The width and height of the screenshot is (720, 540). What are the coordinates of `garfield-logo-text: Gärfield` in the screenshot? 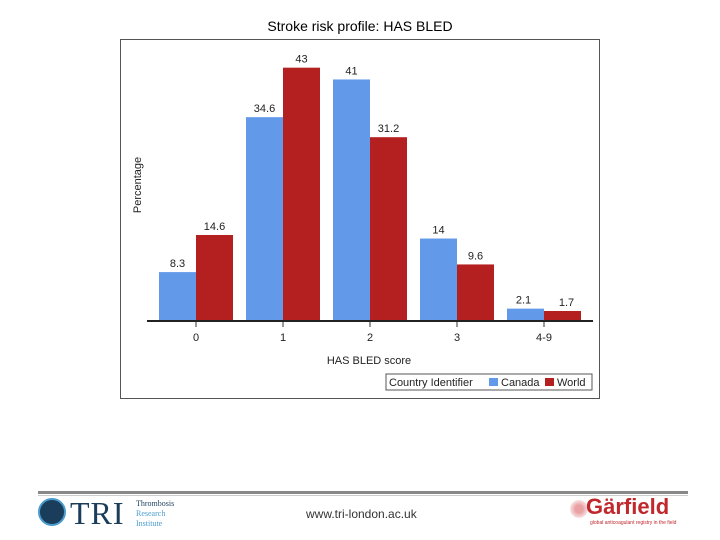 It's located at (628, 506).